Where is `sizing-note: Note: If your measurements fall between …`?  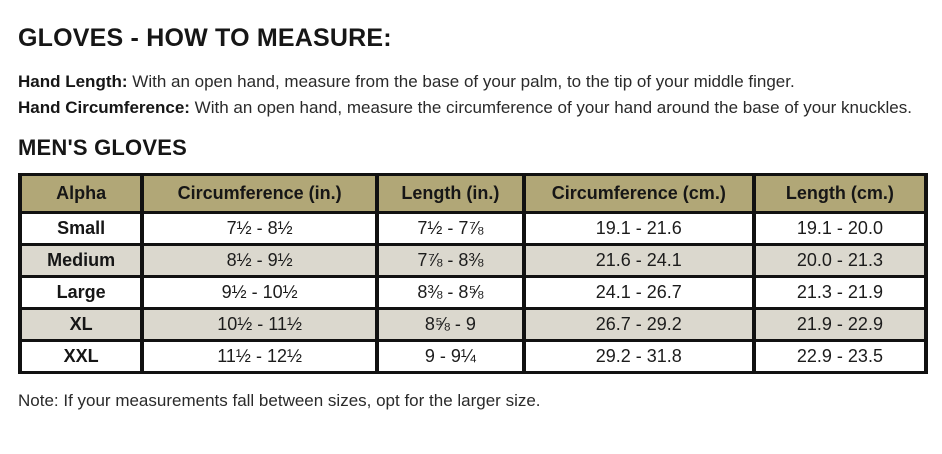
sizing-note: Note: If your measurements fall between … is located at coordinates (279, 400).